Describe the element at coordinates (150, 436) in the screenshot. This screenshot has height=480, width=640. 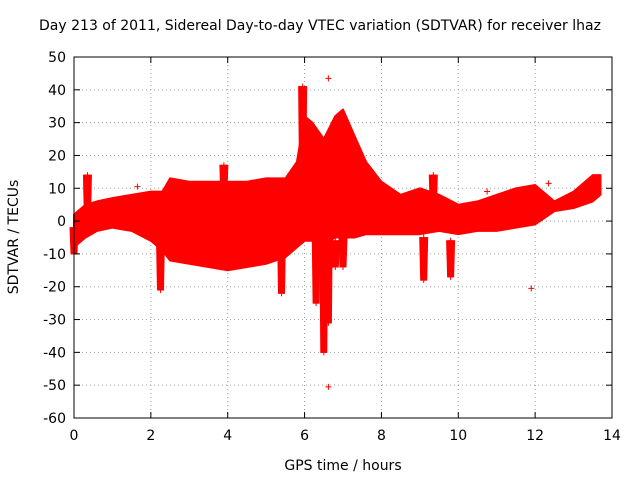
I see `x-tick-label: 2` at that location.